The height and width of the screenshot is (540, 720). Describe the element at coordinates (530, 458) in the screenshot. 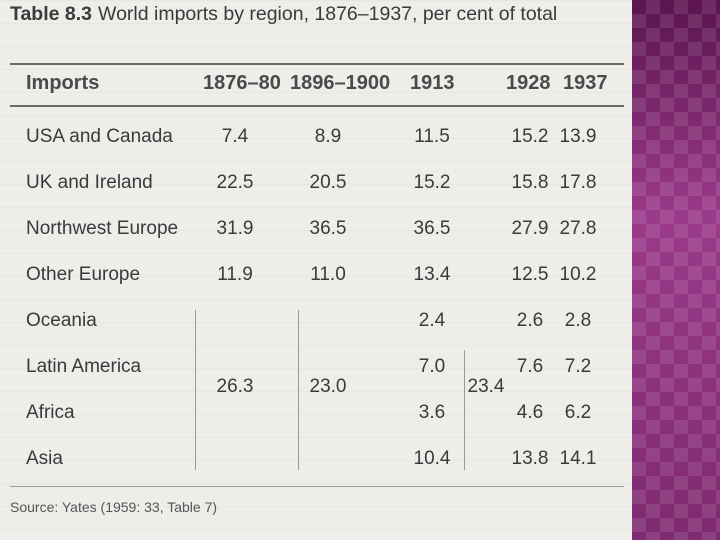

I see `table-cell: 13.8` at that location.